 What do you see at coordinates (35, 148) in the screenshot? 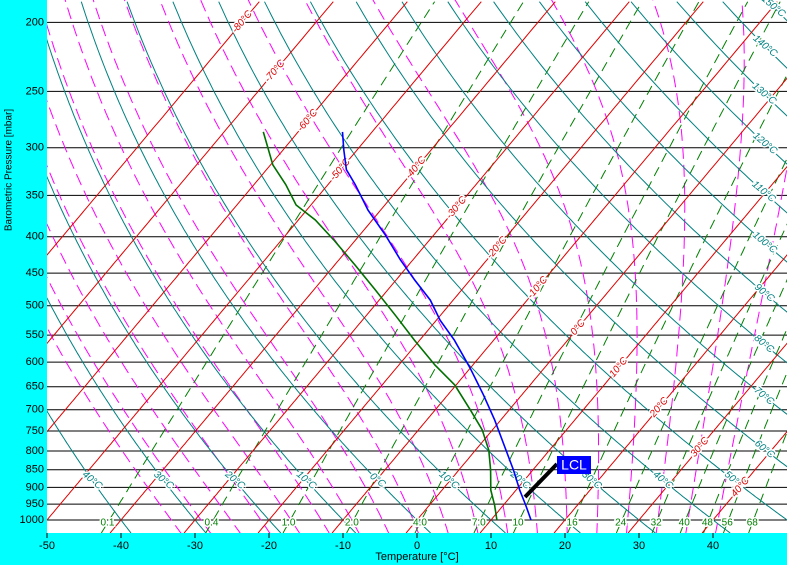
I see `y-tick-label: 300` at bounding box center [35, 148].